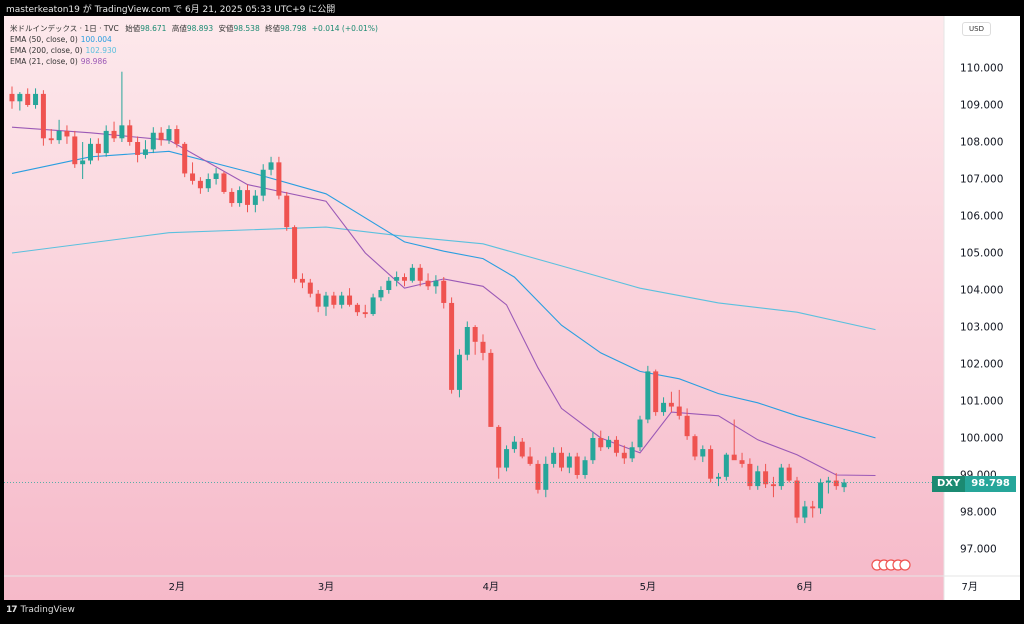 The width and height of the screenshot is (1024, 624). I want to click on indicator-row-ema50: EMA (50, close, 0) 100.004, so click(194, 39).